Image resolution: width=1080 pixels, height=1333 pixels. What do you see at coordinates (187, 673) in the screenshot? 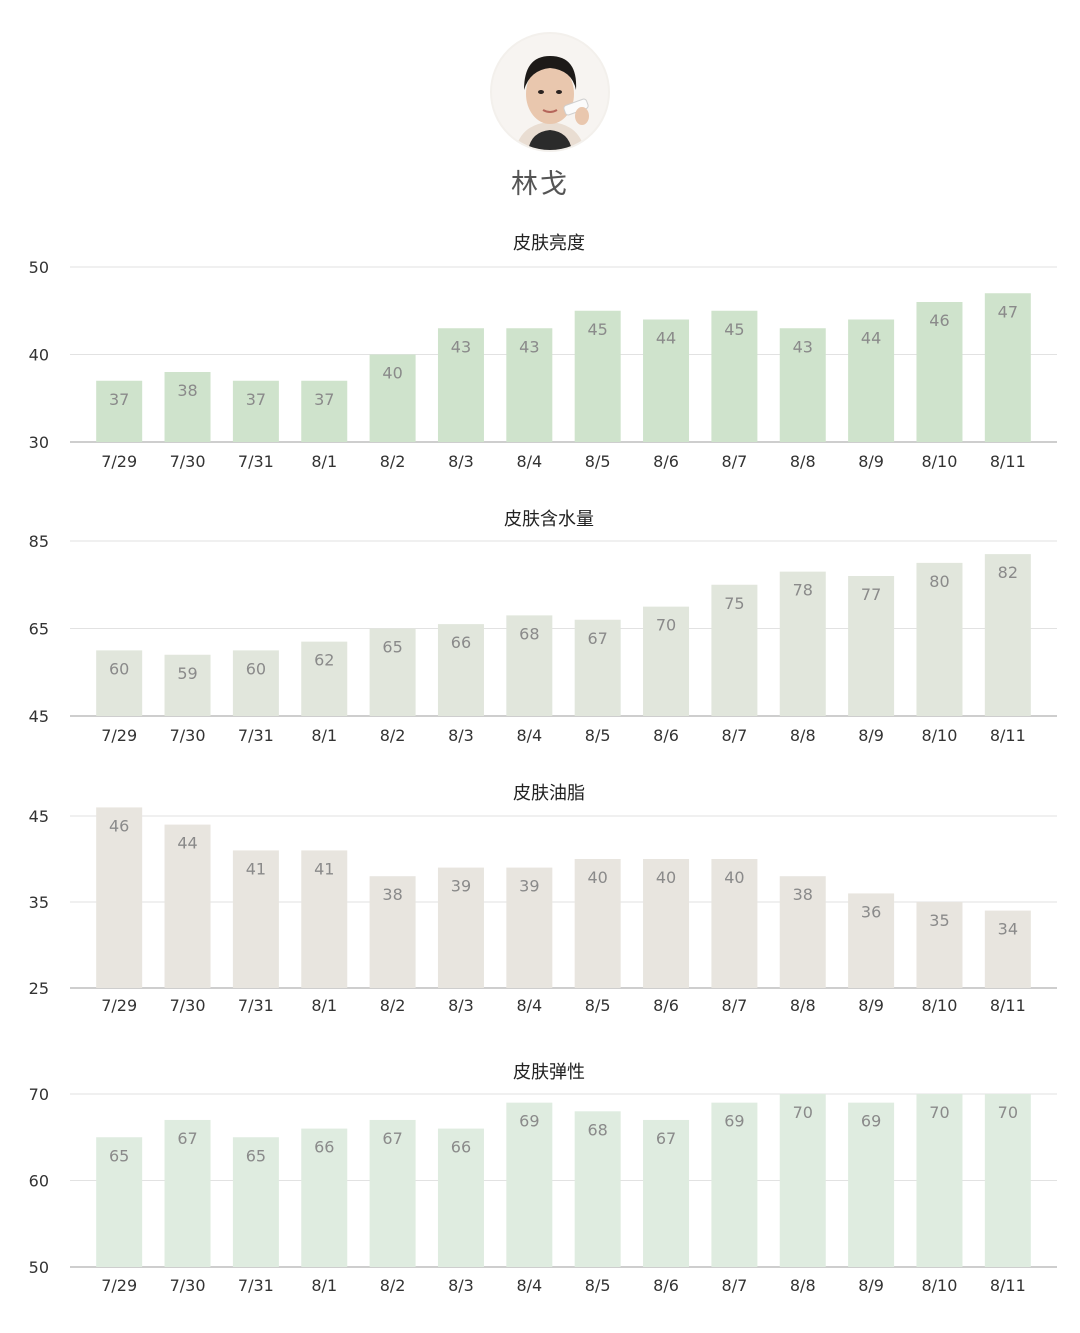
I see `bar-value-label: 59` at bounding box center [187, 673].